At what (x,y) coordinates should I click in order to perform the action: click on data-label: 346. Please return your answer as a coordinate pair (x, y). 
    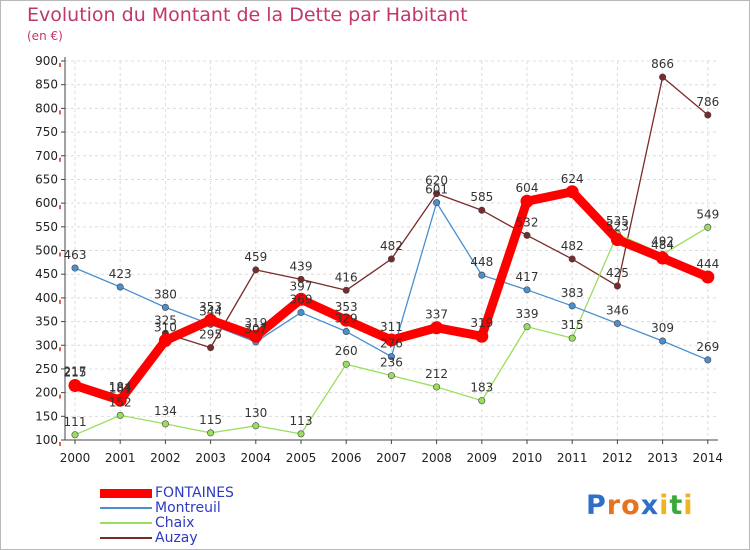
    Looking at the image, I should click on (617, 310).